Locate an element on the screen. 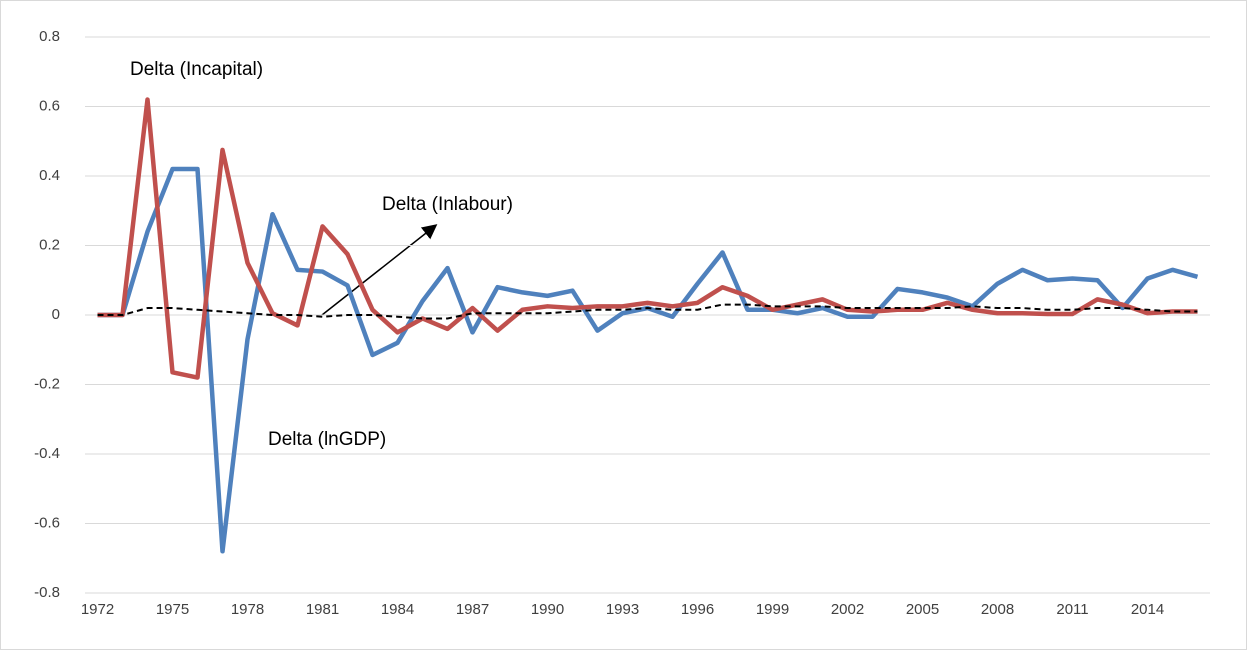  y-tick-label: -0.6 is located at coordinates (47, 522).